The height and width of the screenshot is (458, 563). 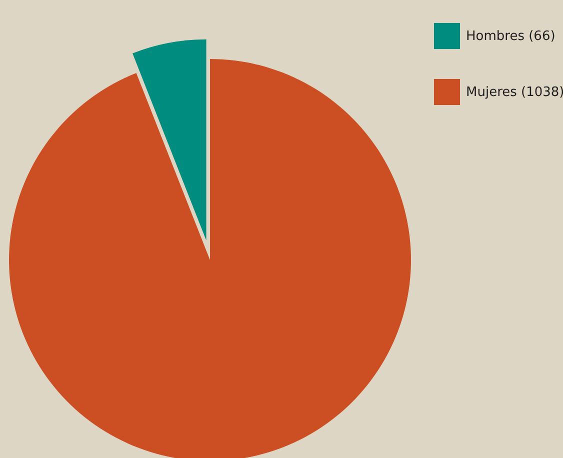 What do you see at coordinates (514, 92) in the screenshot?
I see `legend-label: Mujeres (1038)` at bounding box center [514, 92].